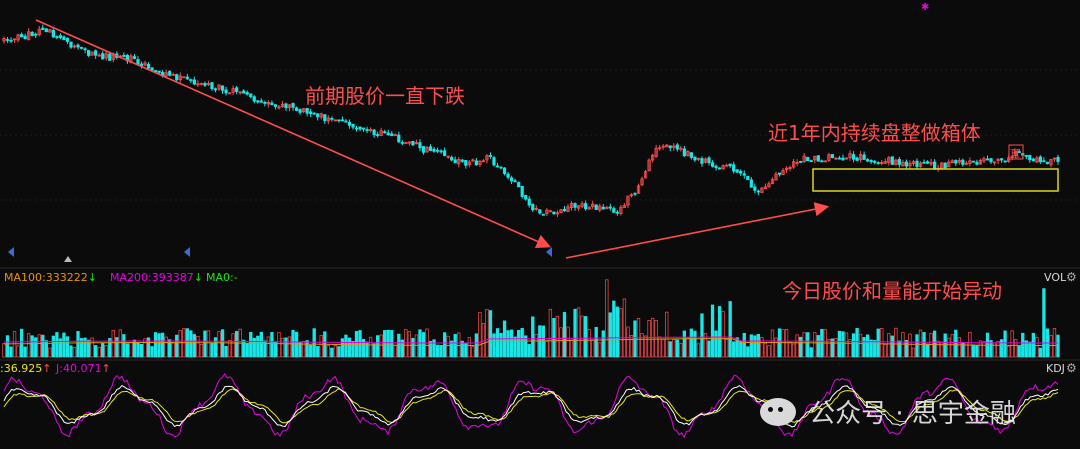 The width and height of the screenshot is (1080, 449). Describe the element at coordinates (1055, 277) in the screenshot. I see `vol-tag: VOL` at that location.